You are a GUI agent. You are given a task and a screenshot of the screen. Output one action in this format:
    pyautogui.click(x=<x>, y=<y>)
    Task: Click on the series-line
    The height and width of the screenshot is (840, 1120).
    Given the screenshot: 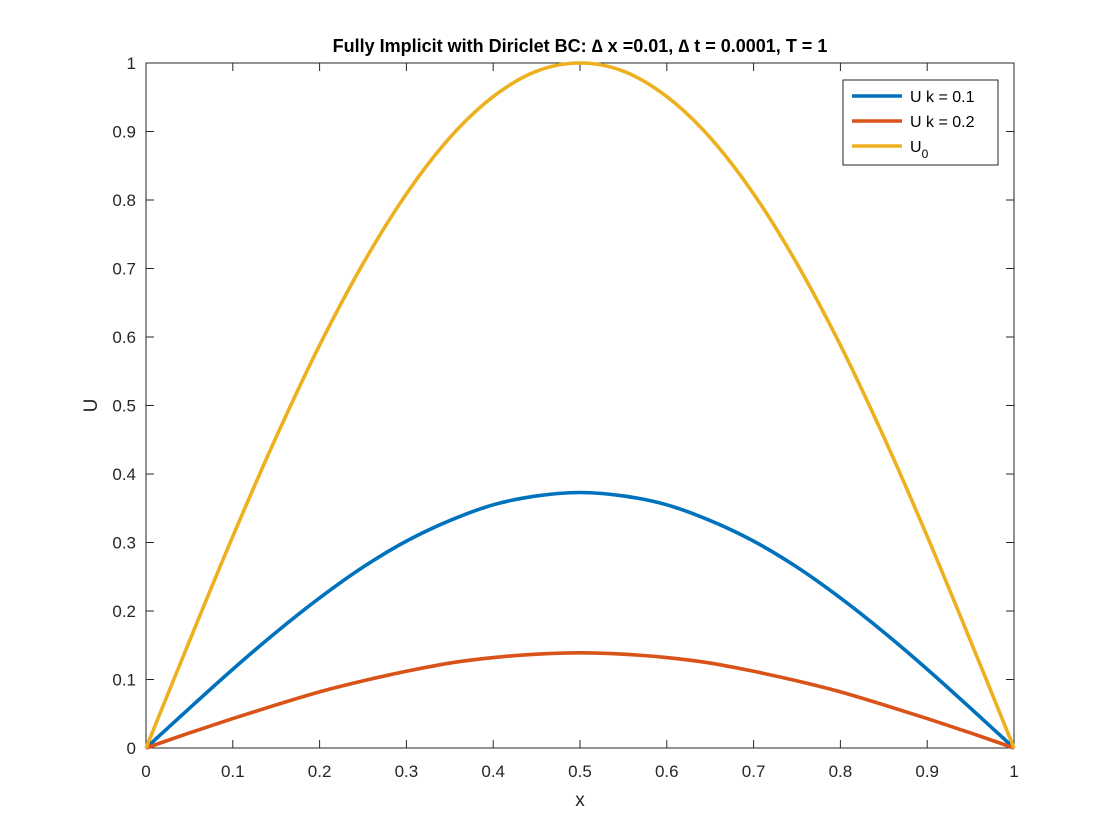 What is the action you would take?
    pyautogui.click(x=580, y=700)
    